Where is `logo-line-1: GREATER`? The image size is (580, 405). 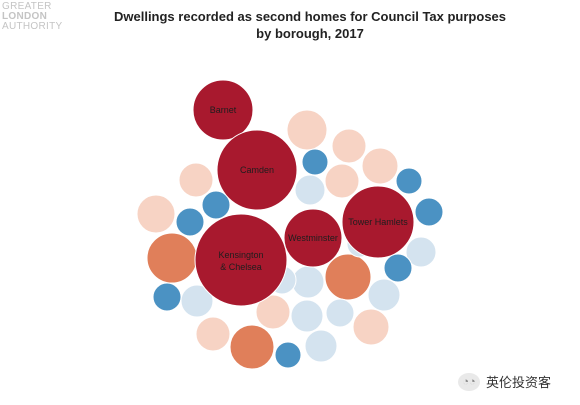
logo-line-1: GREATER is located at coordinates (27, 6).